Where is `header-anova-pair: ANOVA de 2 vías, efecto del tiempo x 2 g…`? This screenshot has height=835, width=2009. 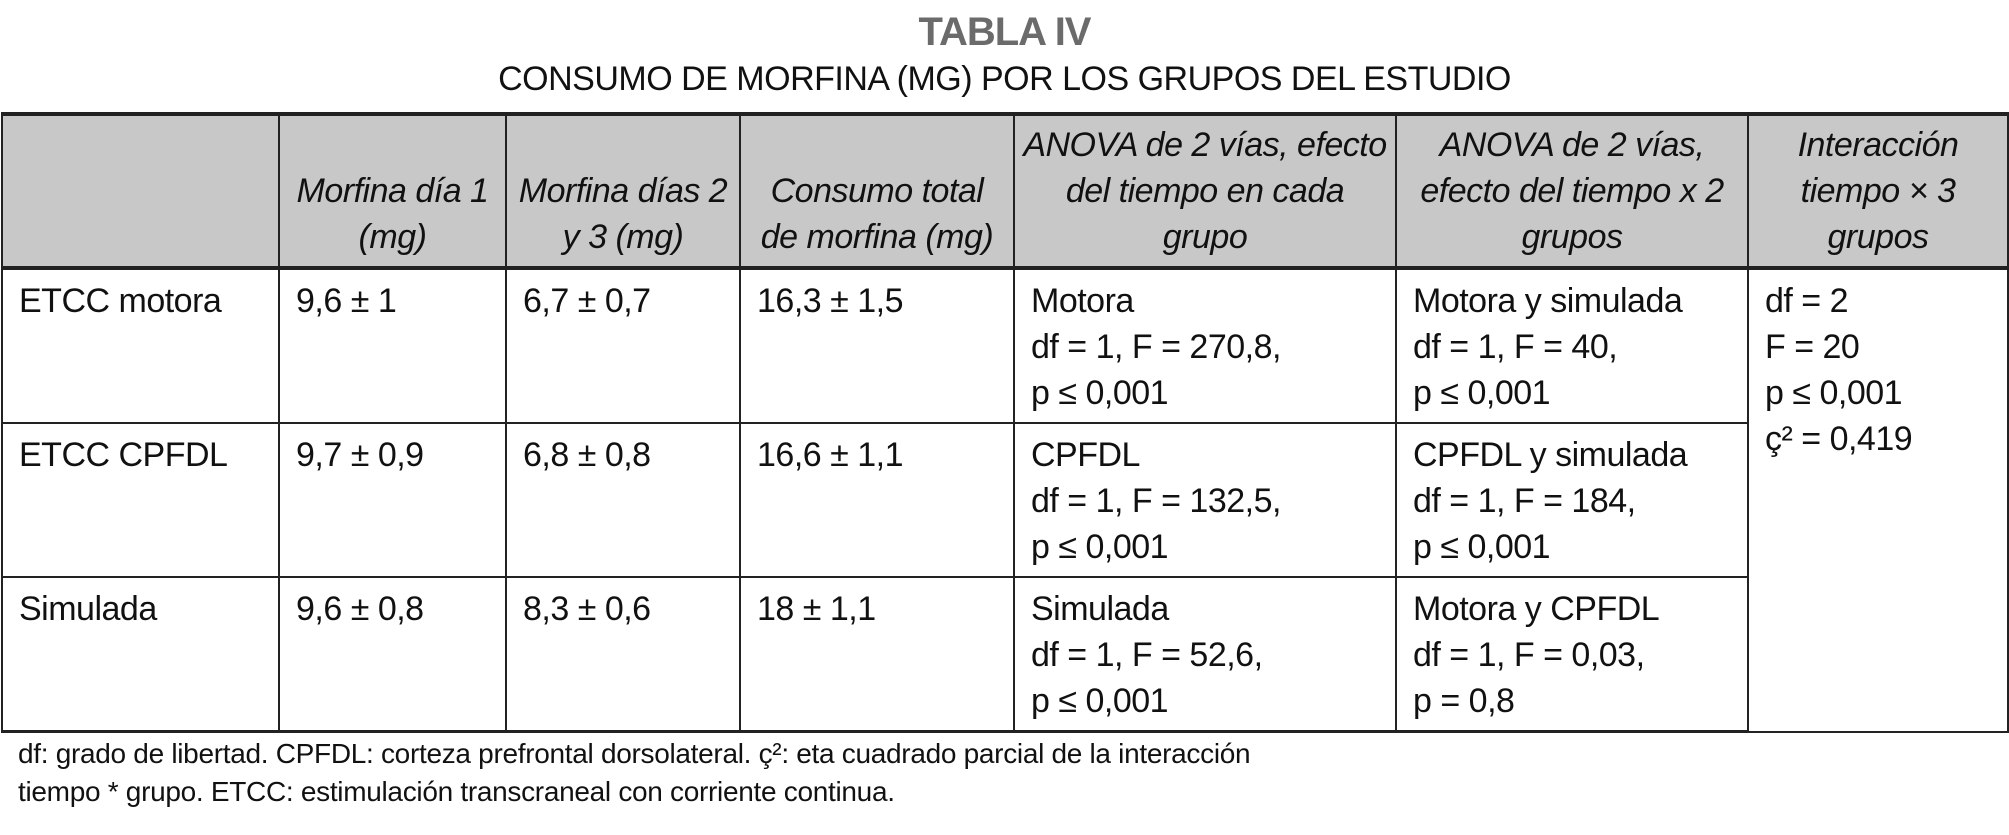 header-anova-pair: ANOVA de 2 vías, efecto del tiempo x 2 g… is located at coordinates (1572, 191).